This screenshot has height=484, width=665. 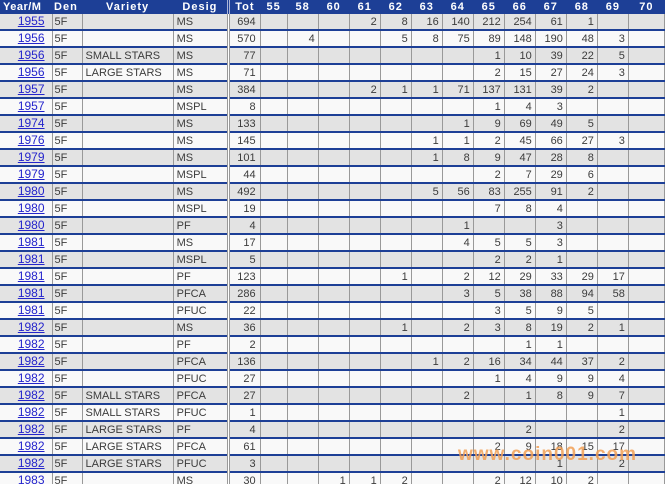 I want to click on desig-cell: PF, so click(x=201, y=226).